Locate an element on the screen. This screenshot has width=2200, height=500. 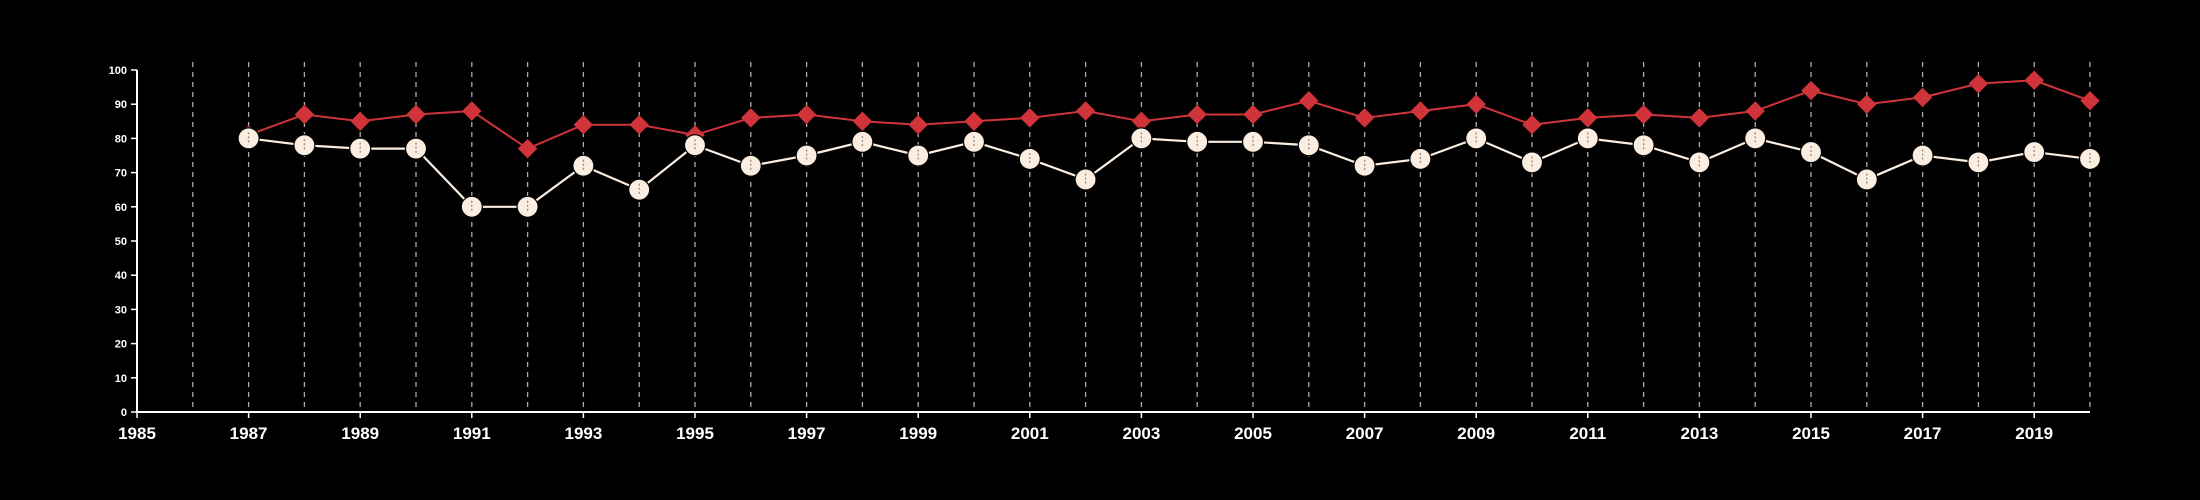
series-1-point-2002 is located at coordinates (1085, 111).